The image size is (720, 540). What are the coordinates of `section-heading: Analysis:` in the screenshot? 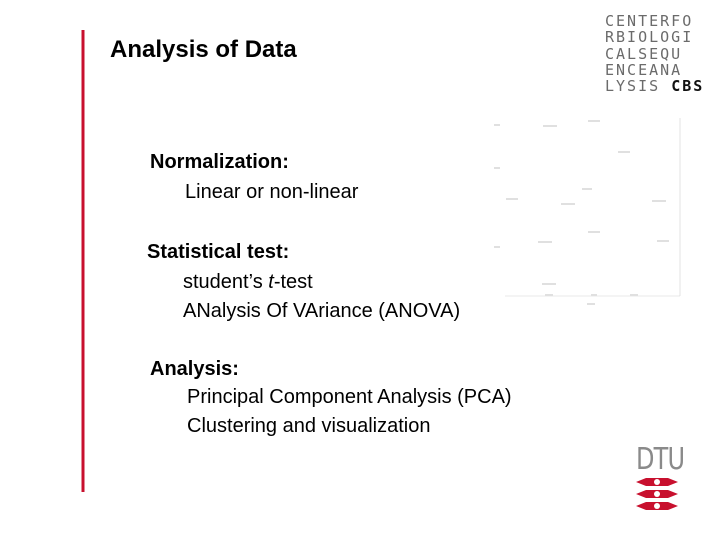 It's located at (194, 369).